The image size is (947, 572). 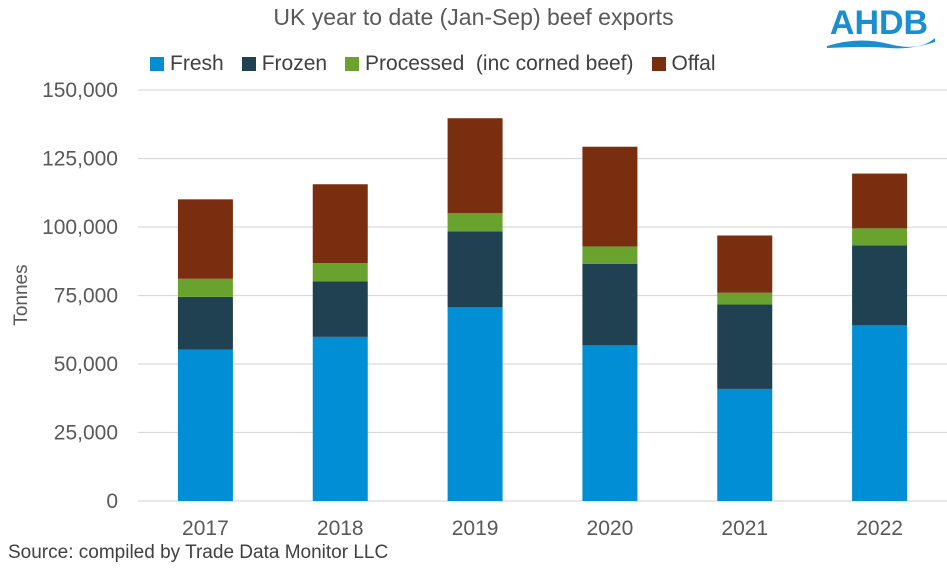 I want to click on legend-label: Offal, so click(x=693, y=63).